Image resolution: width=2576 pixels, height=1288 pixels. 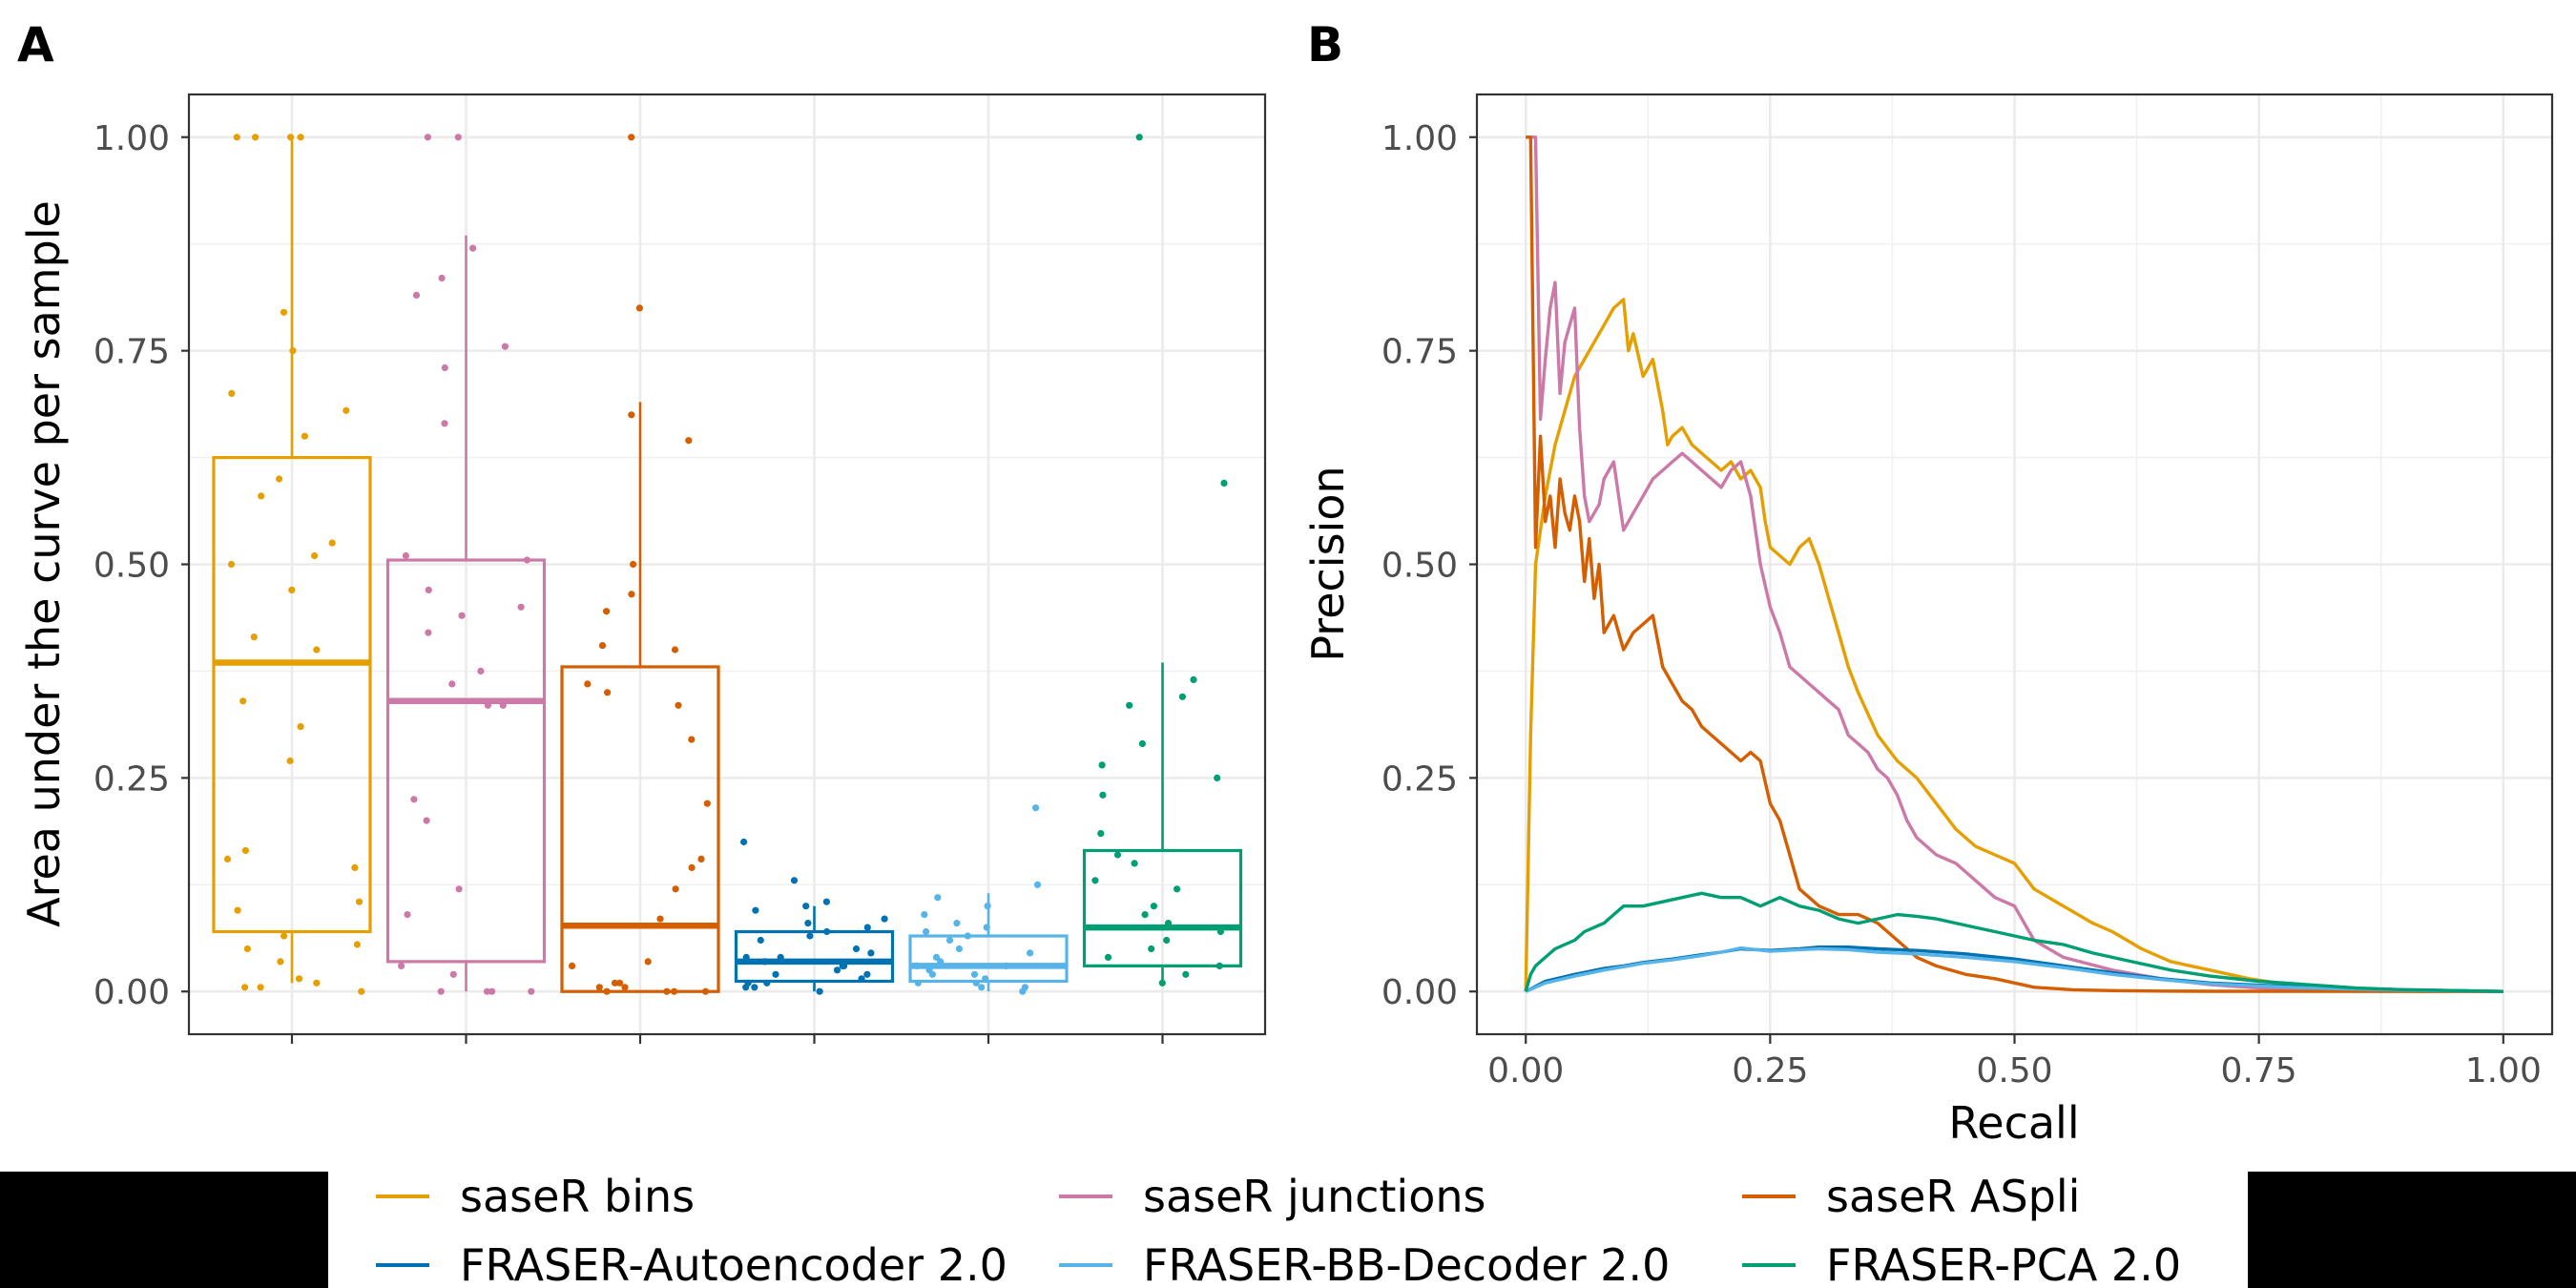 What do you see at coordinates (2013, 1123) in the screenshot?
I see `panel-b-x-label: Recall` at bounding box center [2013, 1123].